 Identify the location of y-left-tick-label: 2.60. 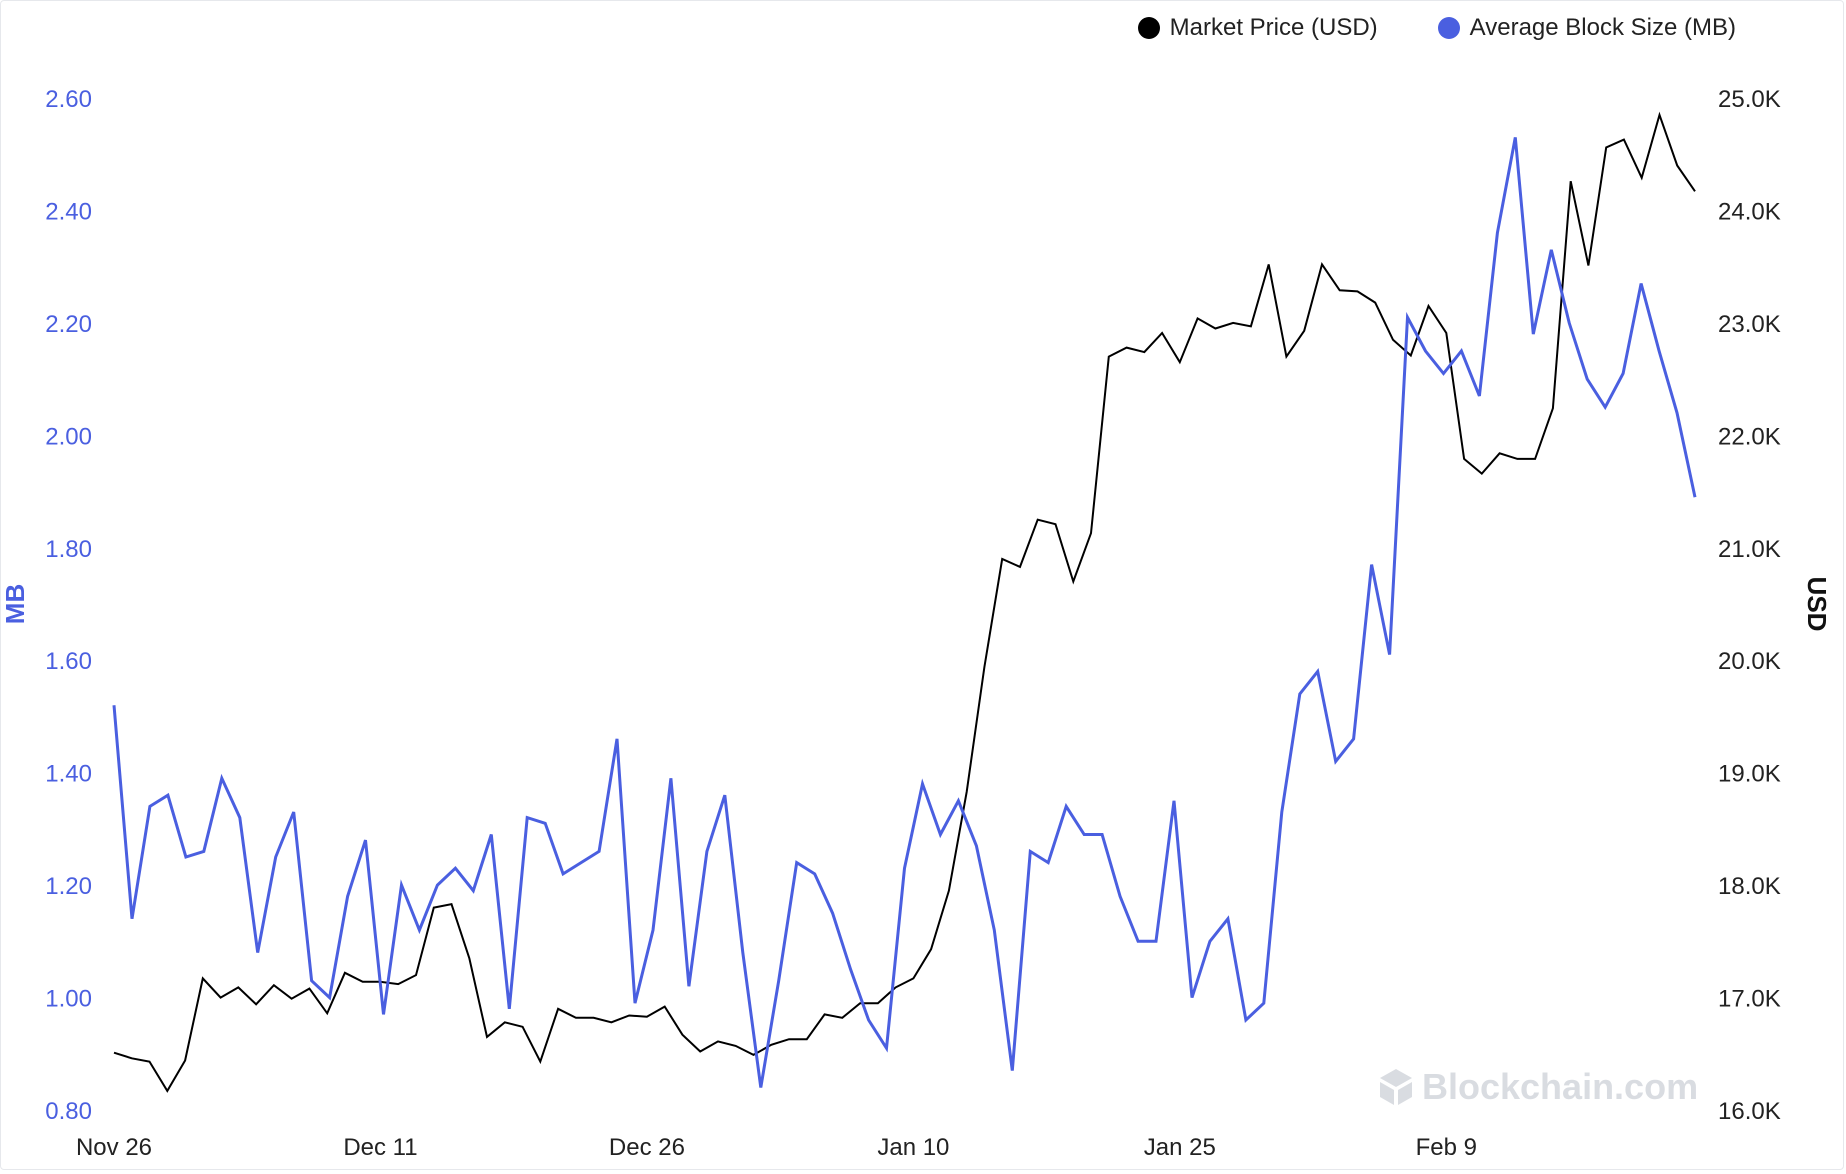
(68, 99).